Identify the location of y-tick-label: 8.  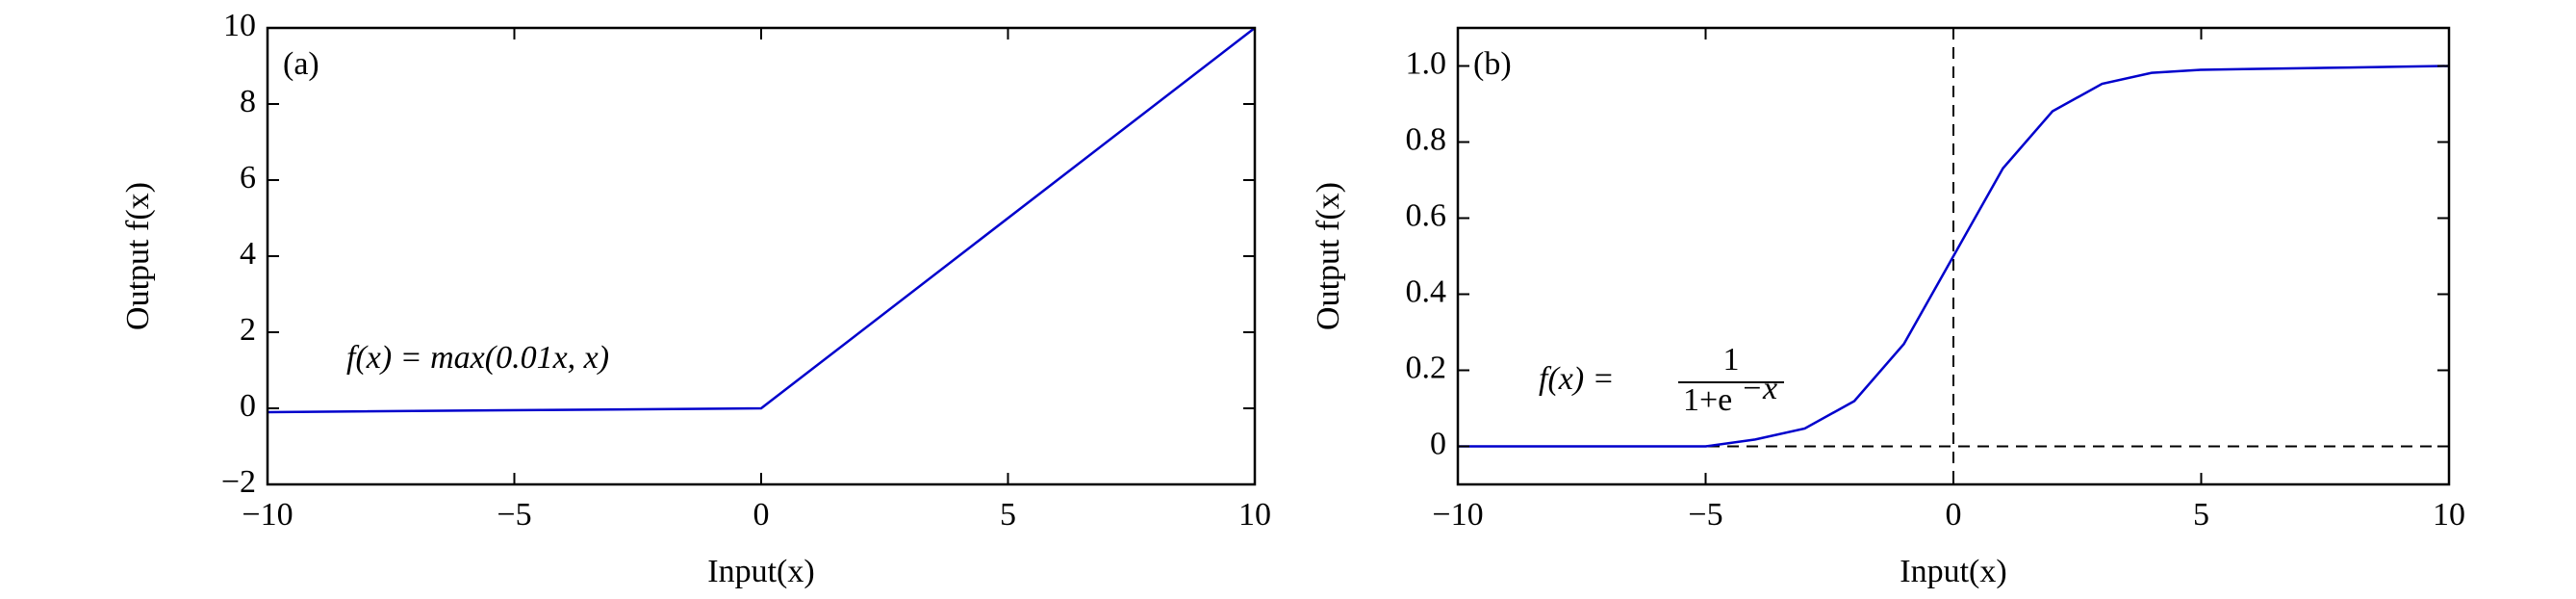
(248, 102).